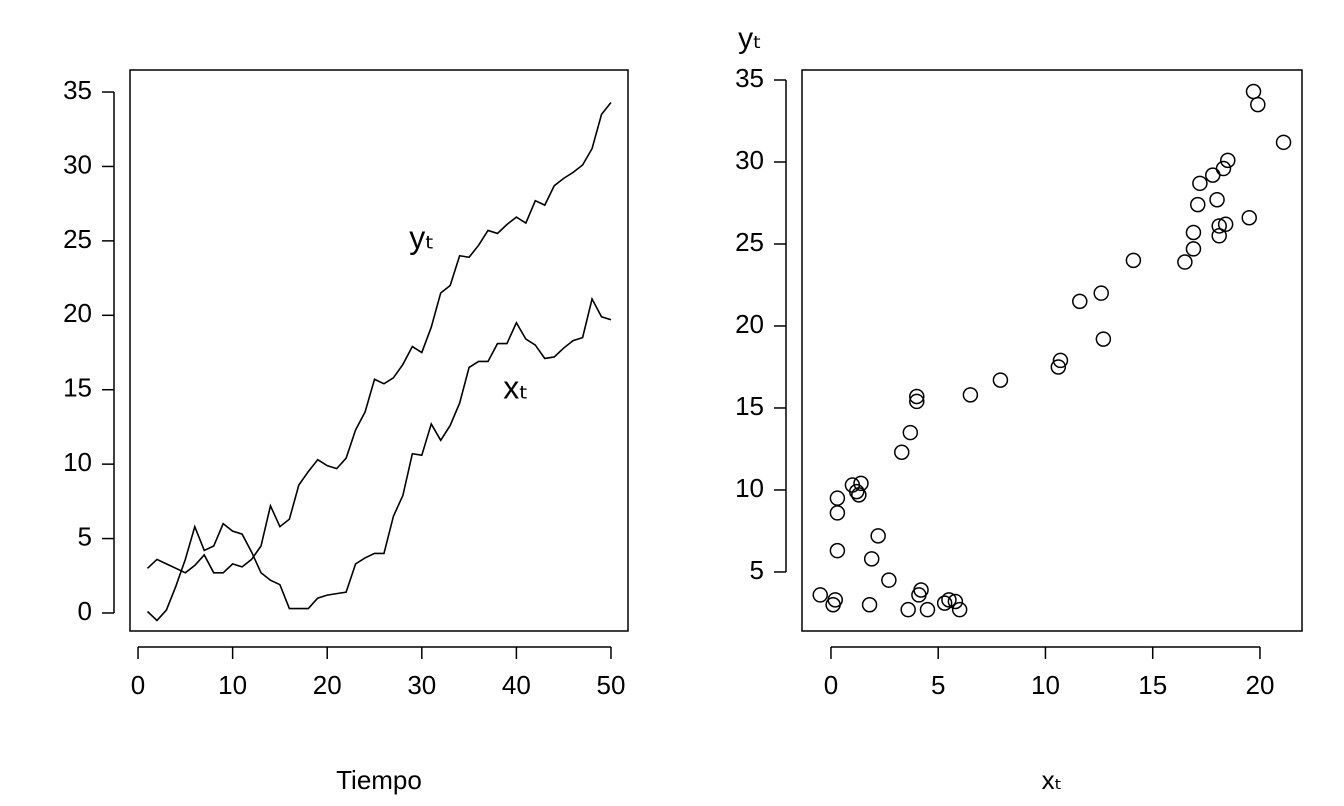 This screenshot has height=806, width=1344. Describe the element at coordinates (1052, 780) in the screenshot. I see `x-axis-title: xₜ` at that location.